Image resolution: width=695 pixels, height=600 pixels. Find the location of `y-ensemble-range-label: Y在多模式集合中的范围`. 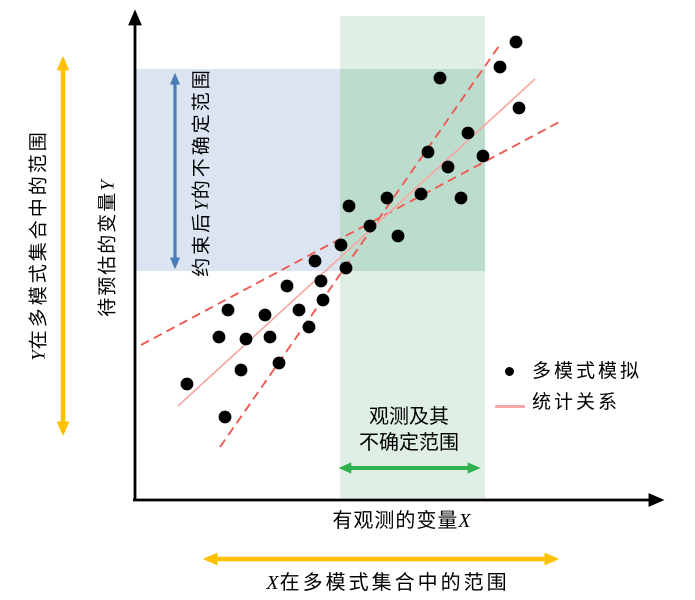

y-ensemble-range-label: Y在多模式集合中的范围 is located at coordinates (39, 245).